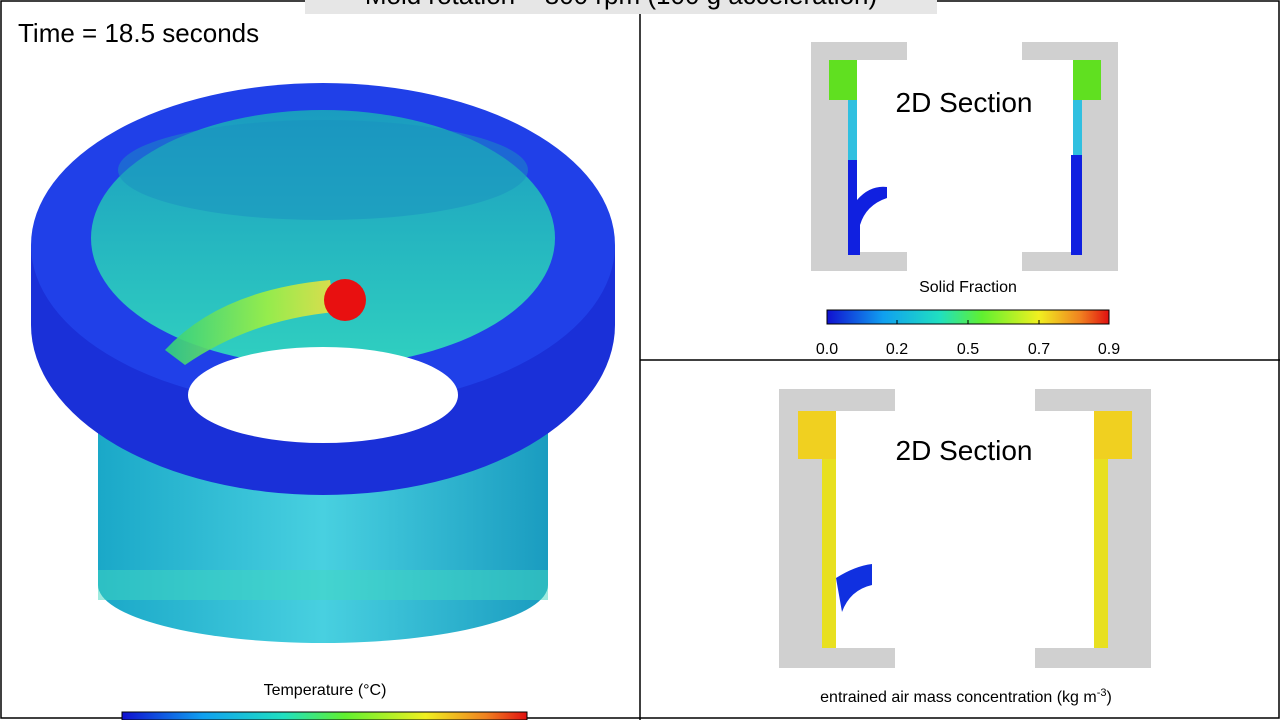 Image resolution: width=1280 pixels, height=720 pixels. I want to click on tick-label: 0.9, so click(1109, 349).